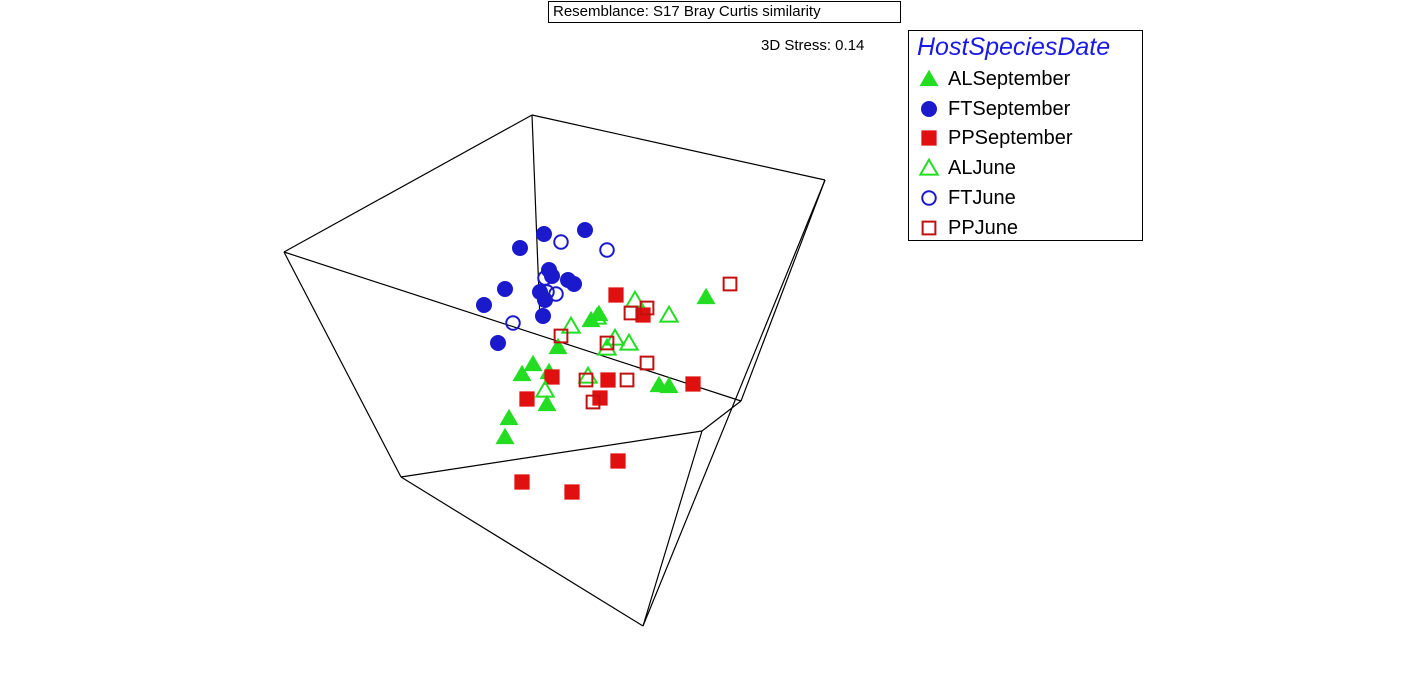 This screenshot has width=1406, height=676. I want to click on legend-item-PPSeptember: PPSeptember, so click(1025, 138).